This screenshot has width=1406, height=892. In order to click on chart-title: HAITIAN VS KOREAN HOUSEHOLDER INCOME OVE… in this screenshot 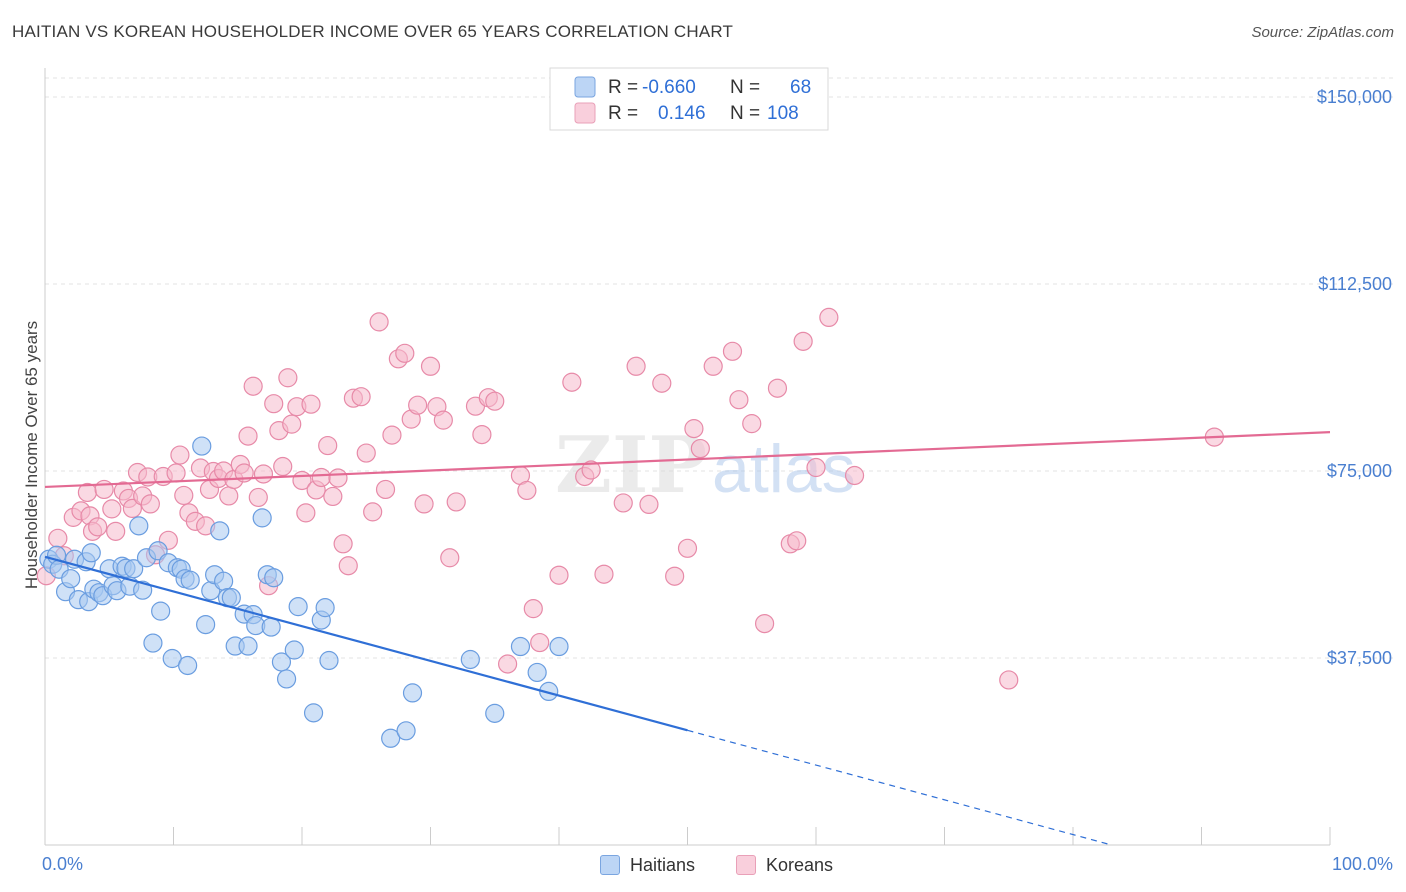, I will do `click(373, 31)`.